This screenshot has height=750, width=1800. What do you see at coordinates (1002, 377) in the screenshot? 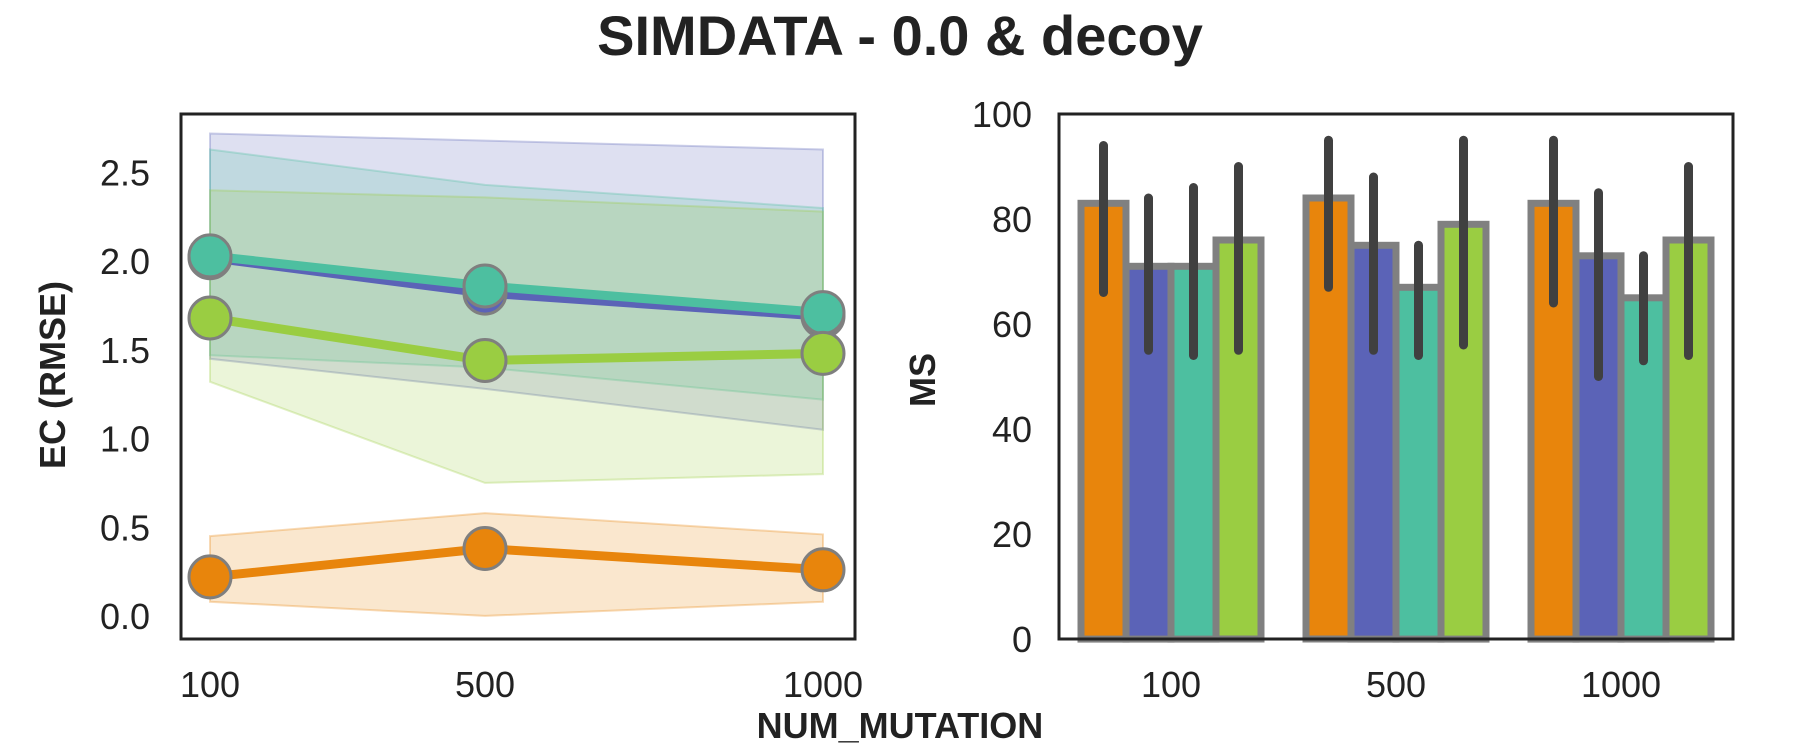
I see `bar-chart-y-ticks: 0 20 40 60 80 100` at bounding box center [1002, 377].